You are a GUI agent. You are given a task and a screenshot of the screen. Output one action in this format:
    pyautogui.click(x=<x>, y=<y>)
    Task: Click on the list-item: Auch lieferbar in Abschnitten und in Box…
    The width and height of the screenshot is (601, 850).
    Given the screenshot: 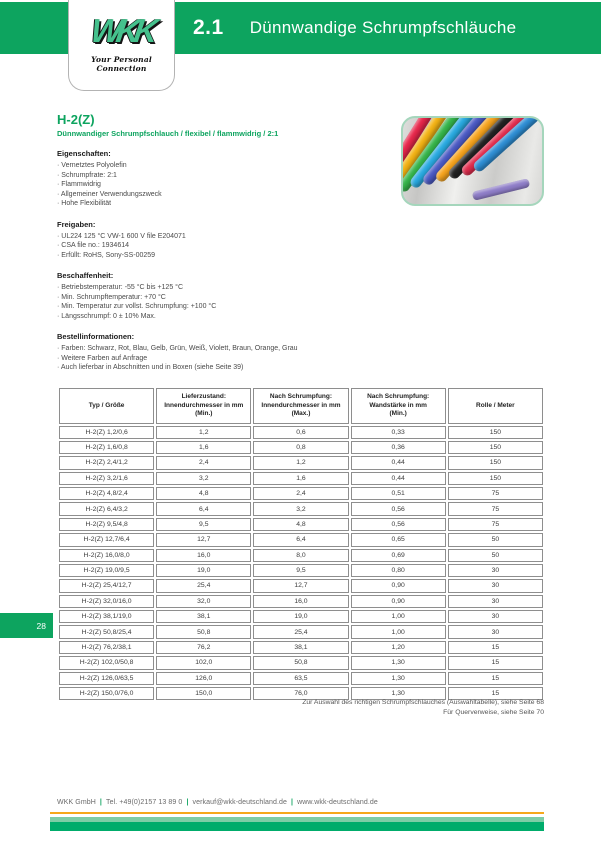 What is the action you would take?
    pyautogui.click(x=224, y=368)
    